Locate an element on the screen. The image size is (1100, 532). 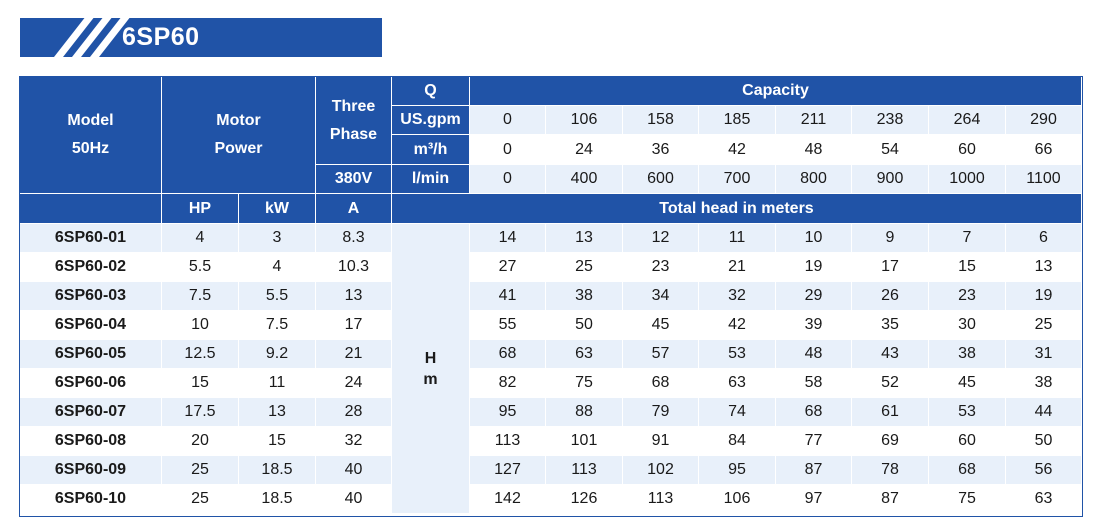
capacity-lmin-value: 400 is located at coordinates (584, 179).